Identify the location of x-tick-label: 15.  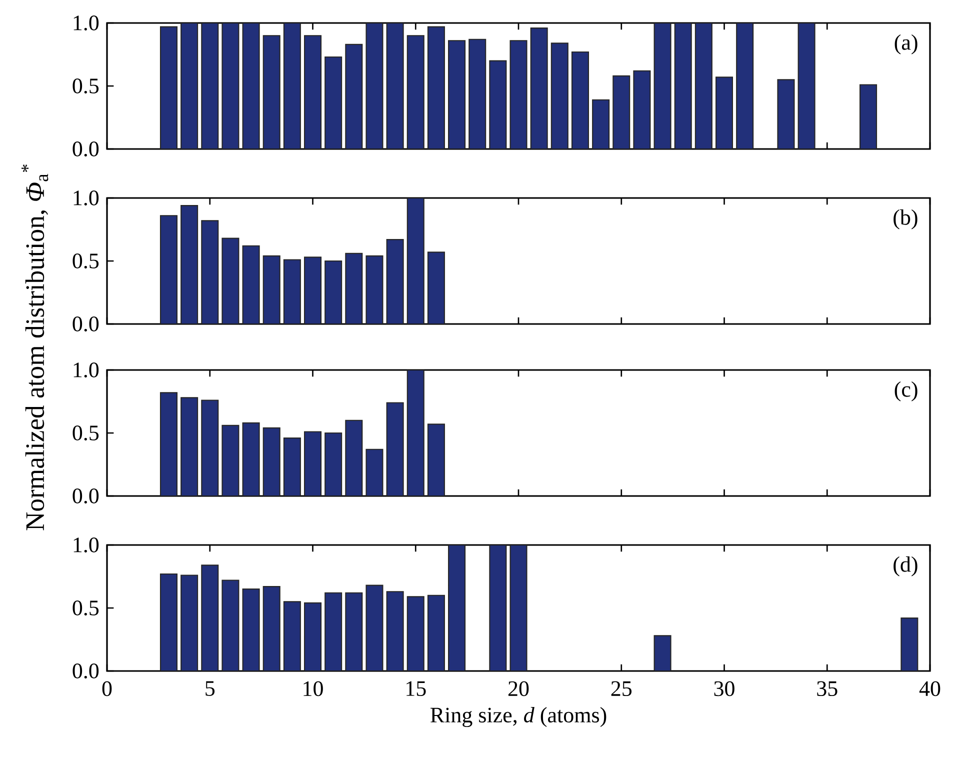
(416, 688).